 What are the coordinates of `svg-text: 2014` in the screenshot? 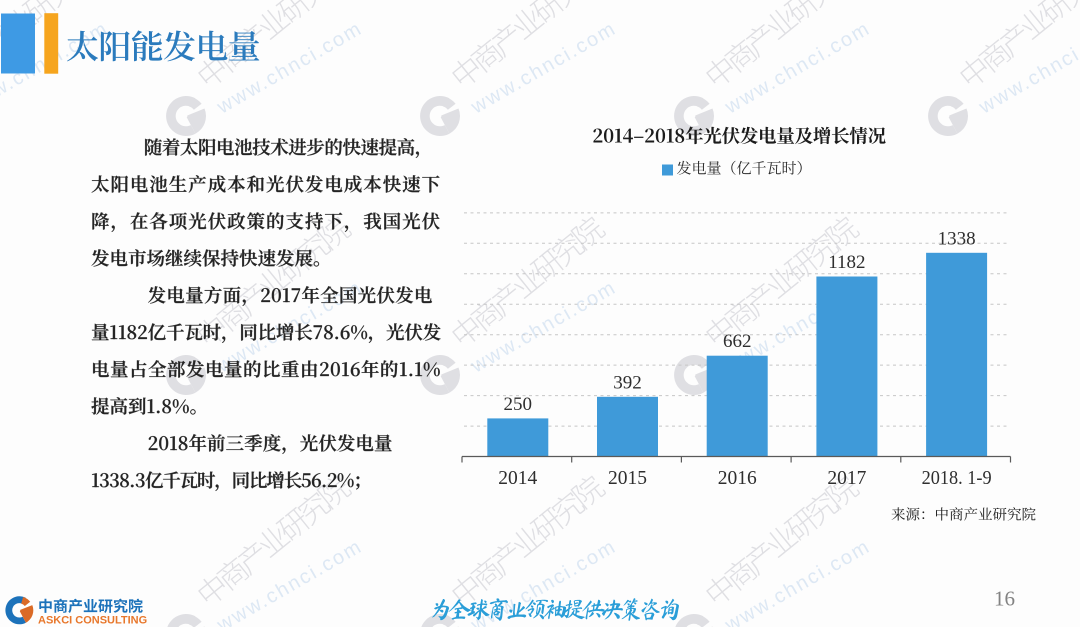 It's located at (517, 478).